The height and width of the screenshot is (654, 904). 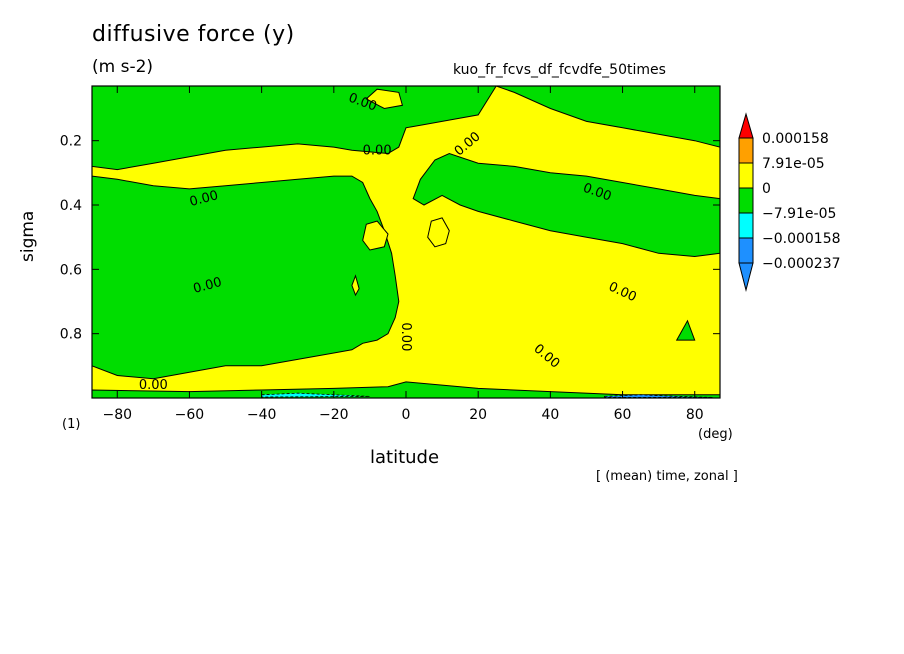 What do you see at coordinates (795, 139) in the screenshot?
I see `legend-level-0: 0.000158` at bounding box center [795, 139].